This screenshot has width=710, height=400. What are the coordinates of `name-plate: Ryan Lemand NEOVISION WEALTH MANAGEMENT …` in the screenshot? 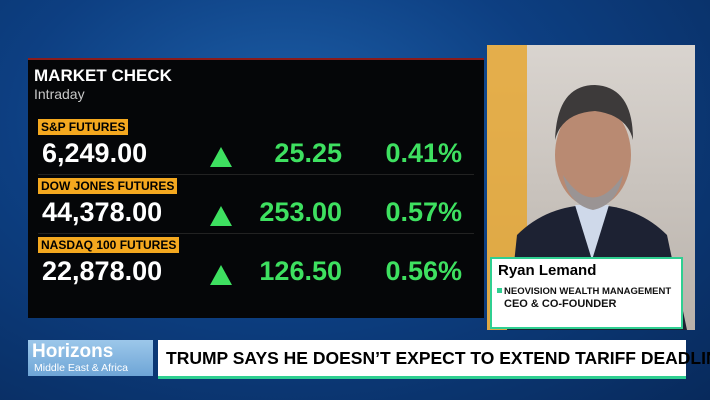 It's located at (586, 293).